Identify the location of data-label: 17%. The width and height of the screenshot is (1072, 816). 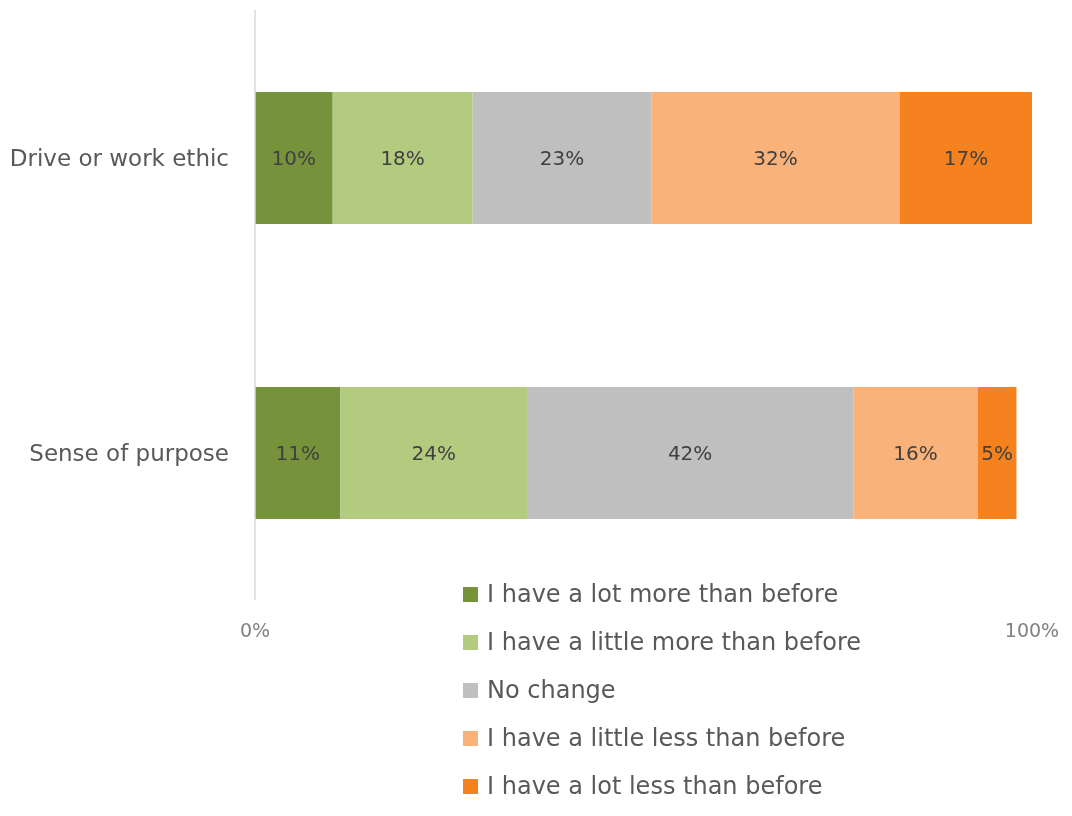
(966, 158).